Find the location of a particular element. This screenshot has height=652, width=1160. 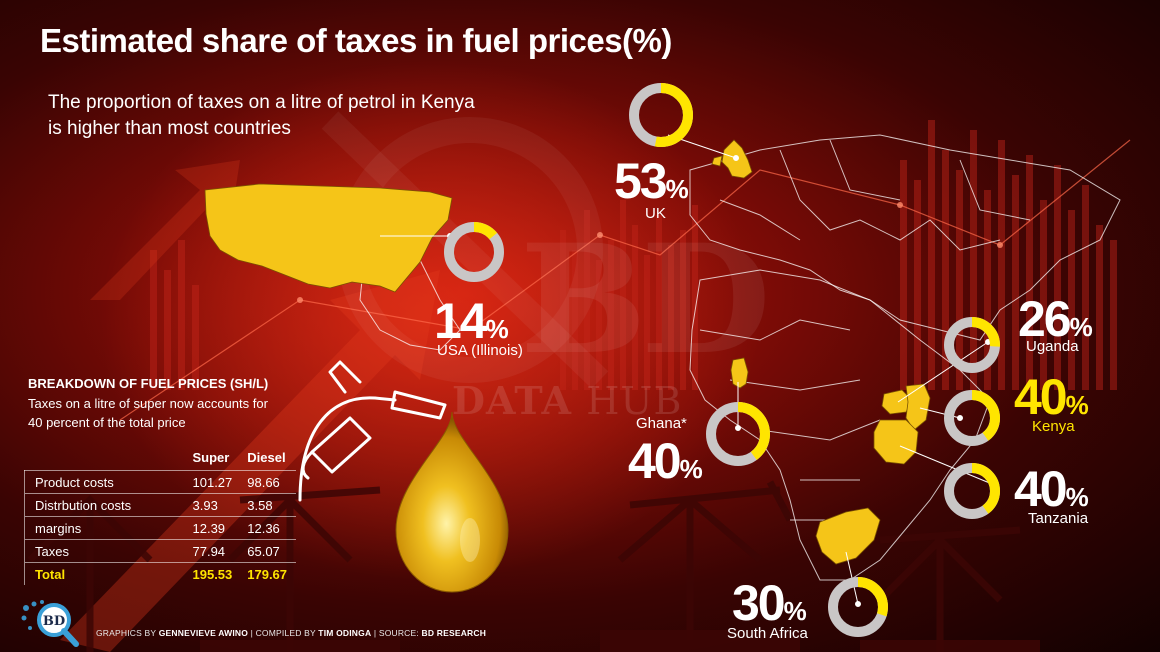

donut-south-africa is located at coordinates (858, 607).